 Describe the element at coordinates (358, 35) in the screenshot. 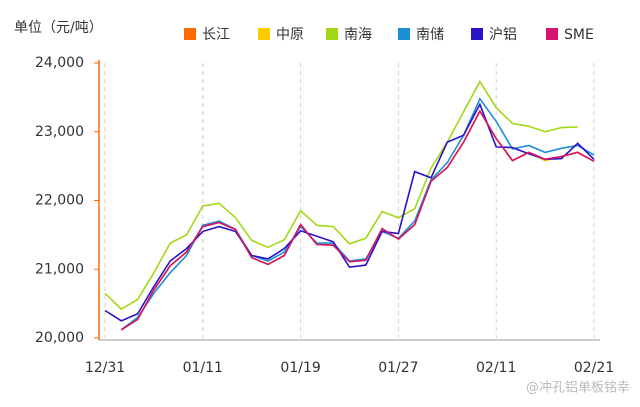

I see `legend-label: 南海` at that location.